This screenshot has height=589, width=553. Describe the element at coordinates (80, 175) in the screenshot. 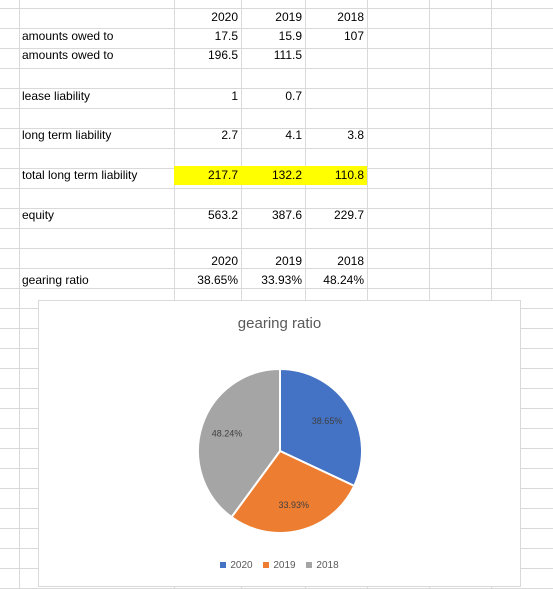

I see `label-total-long-term-liability: total long term liability` at that location.